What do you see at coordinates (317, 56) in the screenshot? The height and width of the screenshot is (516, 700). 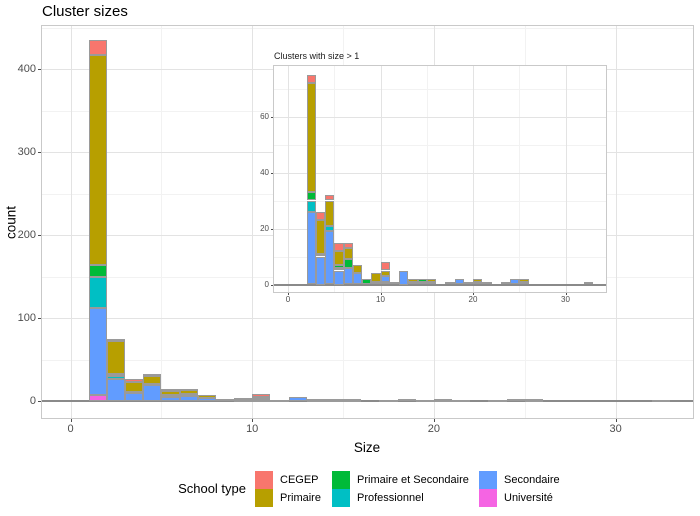 I see `inset-title: Clusters with size > 1` at bounding box center [317, 56].